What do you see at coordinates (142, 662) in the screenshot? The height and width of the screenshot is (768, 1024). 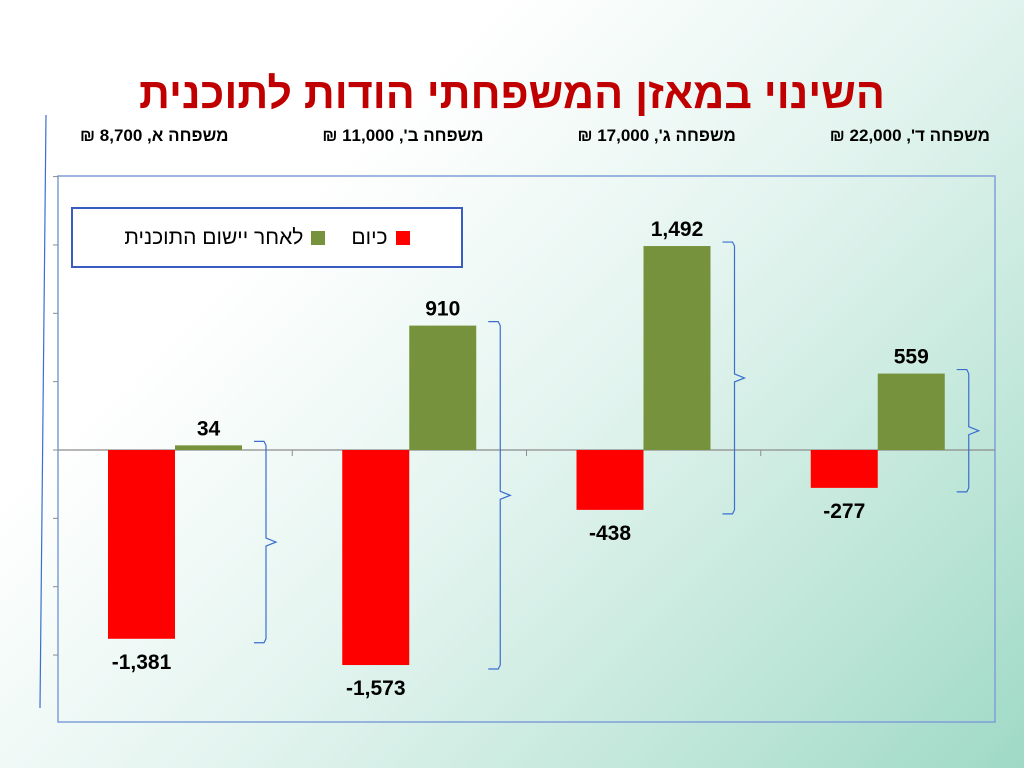 I see `data-label-today-1: -1,381` at bounding box center [142, 662].